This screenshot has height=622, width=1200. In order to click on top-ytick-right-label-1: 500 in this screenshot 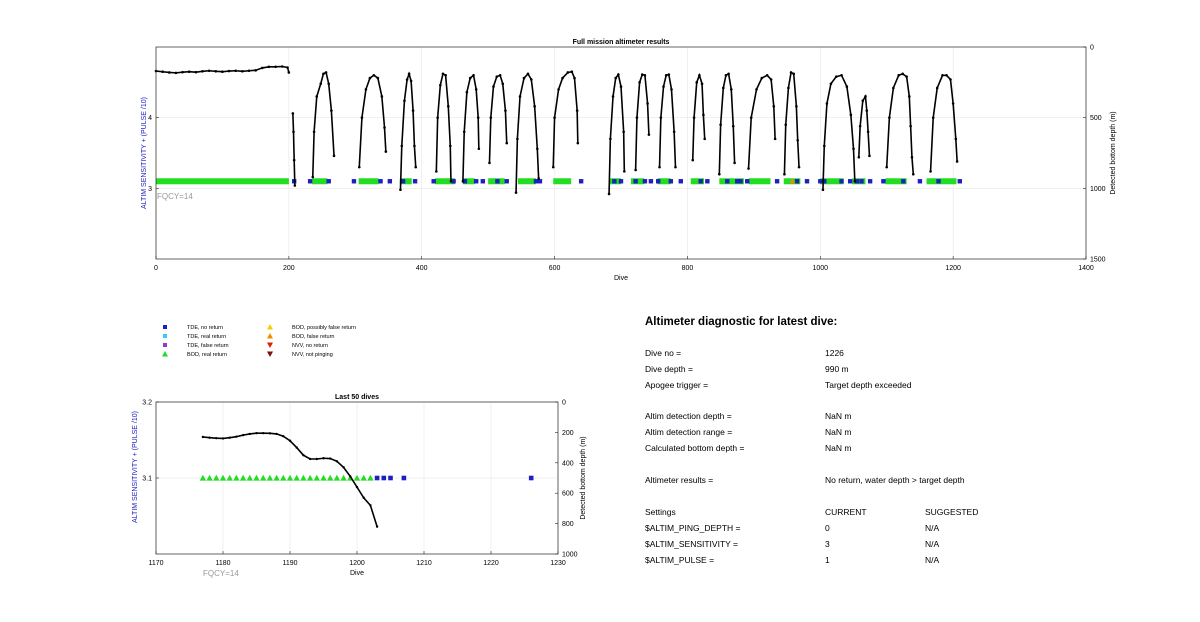, I will do `click(1096, 118)`.